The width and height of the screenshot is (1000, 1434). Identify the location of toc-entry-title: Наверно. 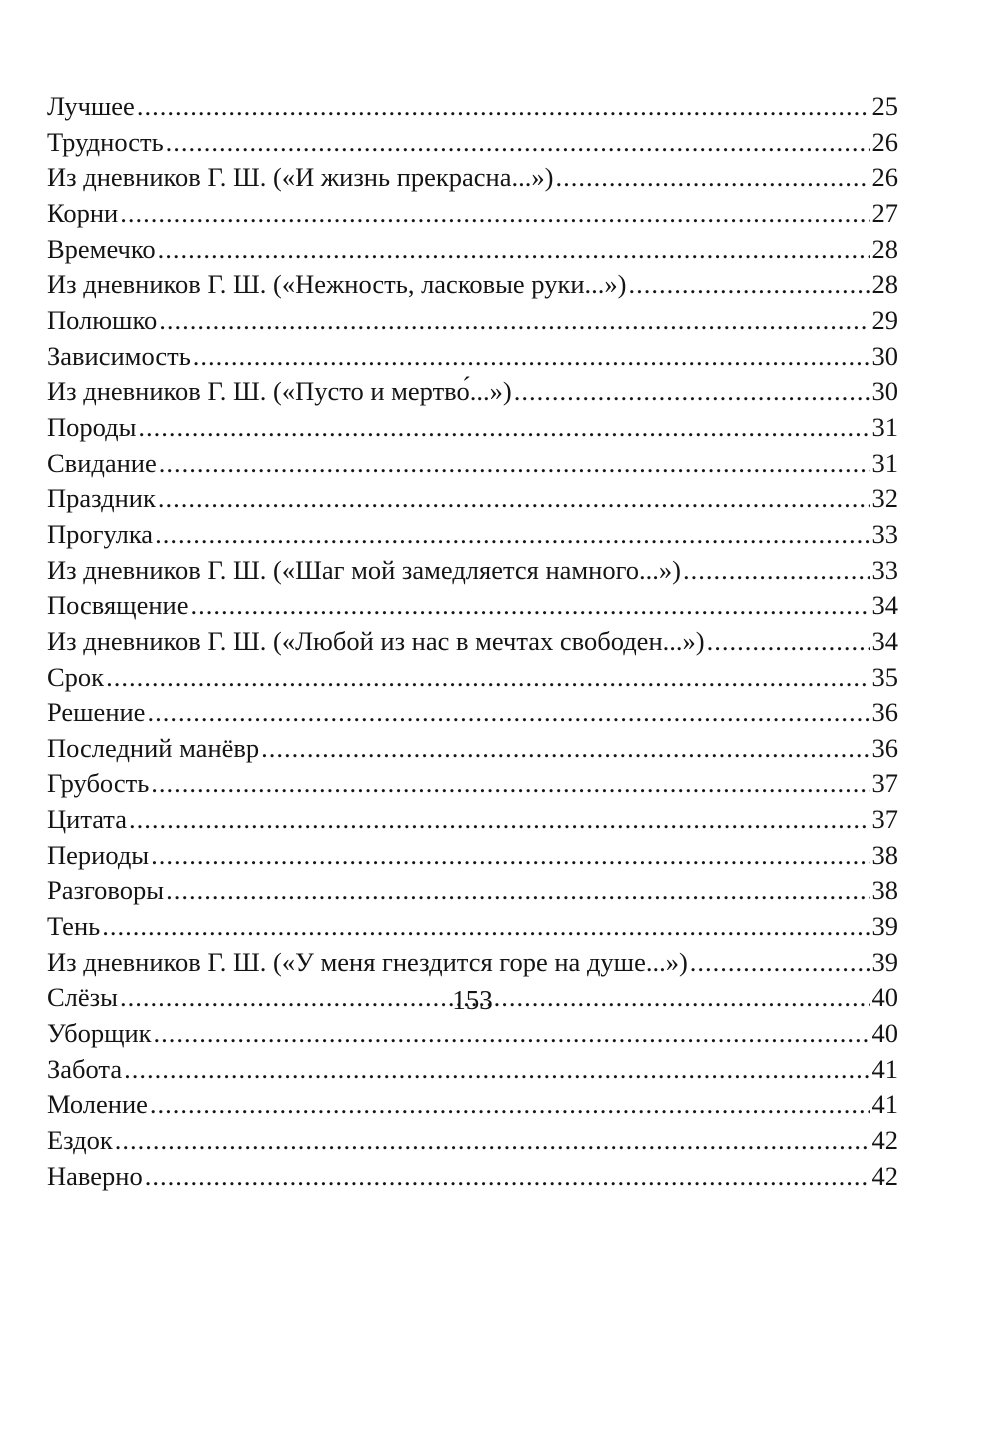
(95, 1175).